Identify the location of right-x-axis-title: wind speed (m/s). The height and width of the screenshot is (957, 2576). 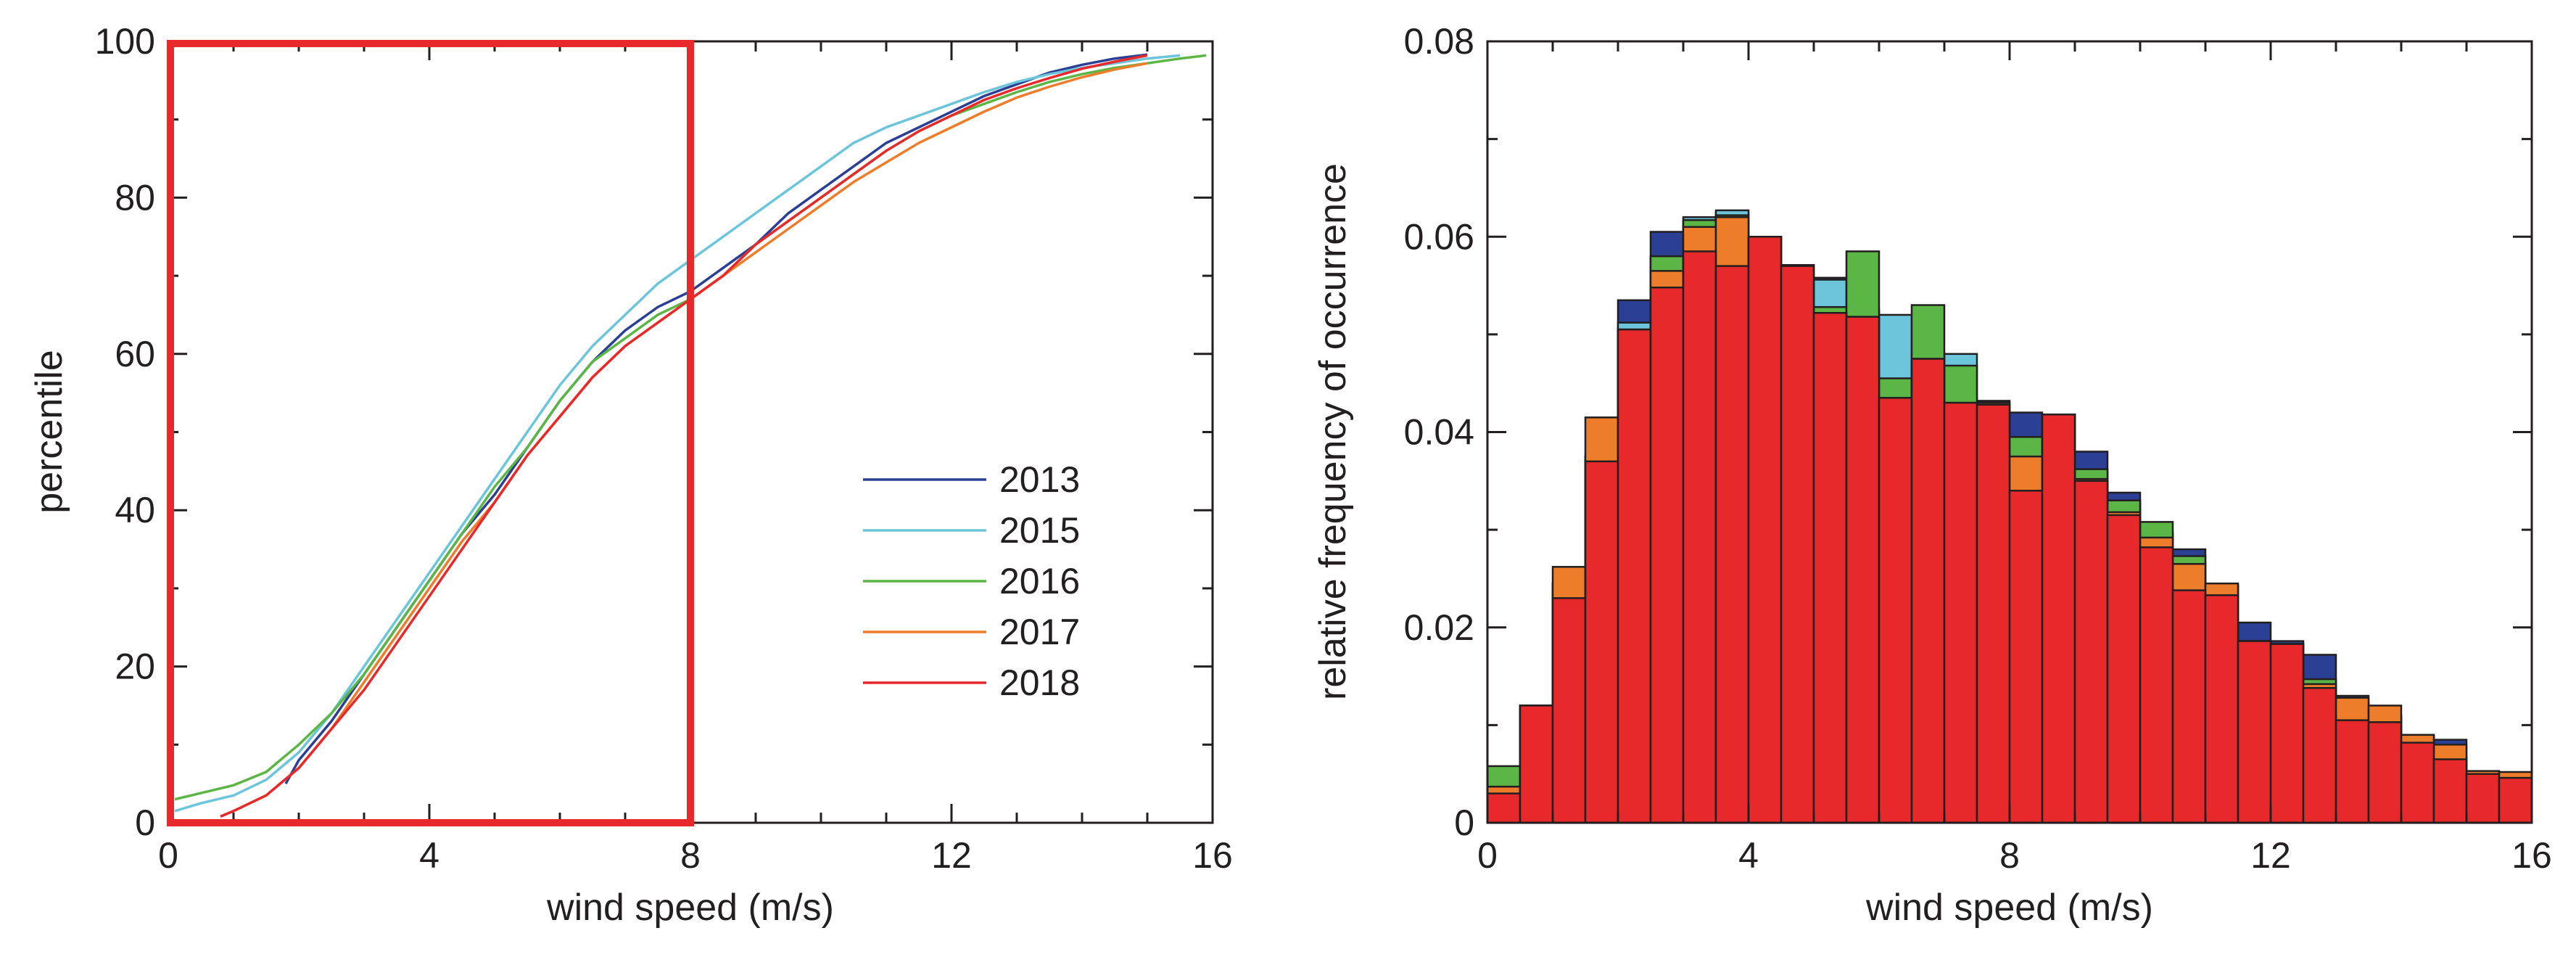
(2009, 908).